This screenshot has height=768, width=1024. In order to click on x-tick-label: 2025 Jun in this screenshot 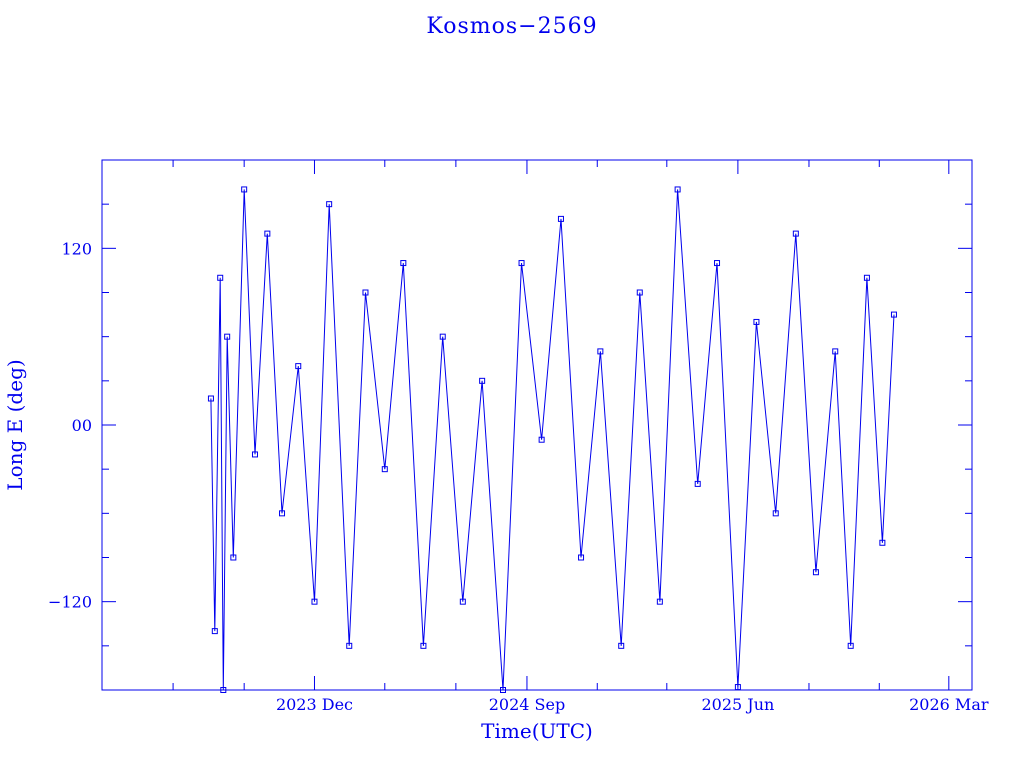, I will do `click(737, 704)`.